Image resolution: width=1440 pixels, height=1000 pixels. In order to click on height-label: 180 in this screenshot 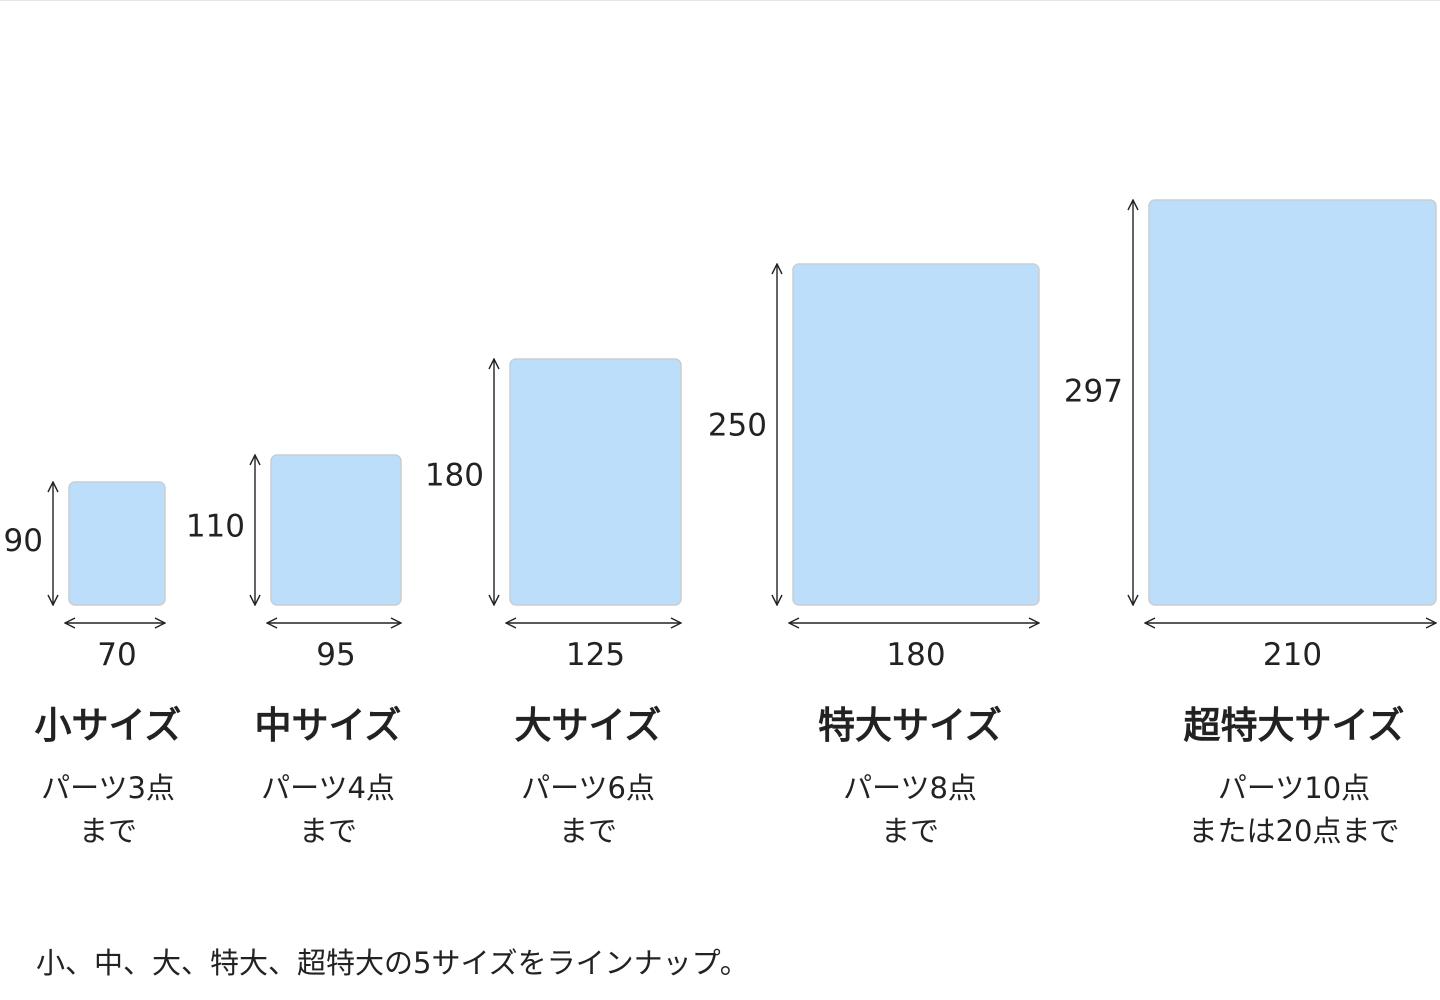, I will do `click(454, 476)`.